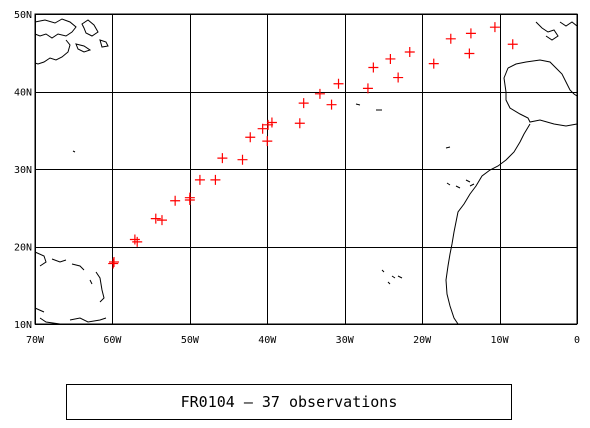  I want to click on coastline-canada, so click(71, 41).